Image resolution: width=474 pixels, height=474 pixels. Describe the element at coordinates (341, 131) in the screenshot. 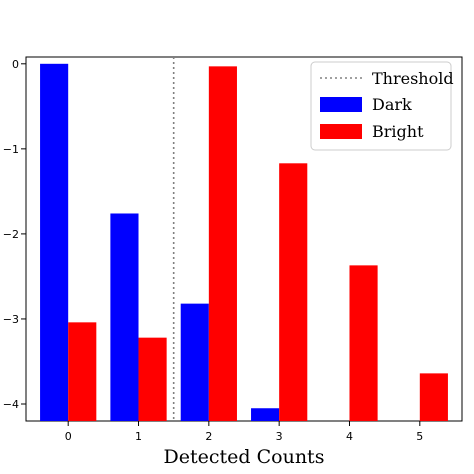

I see `legend-bright-swatch` at that location.